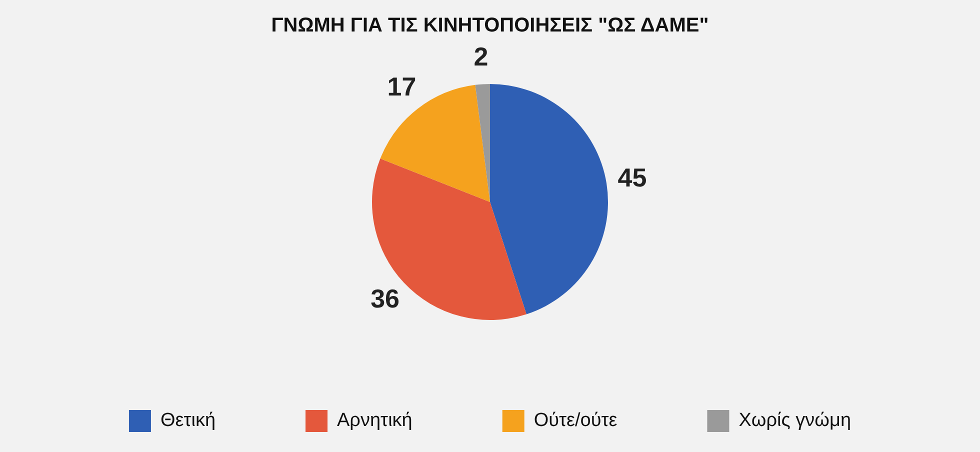 The width and height of the screenshot is (980, 452). Describe the element at coordinates (401, 86) in the screenshot. I see `data-label: 17` at that location.